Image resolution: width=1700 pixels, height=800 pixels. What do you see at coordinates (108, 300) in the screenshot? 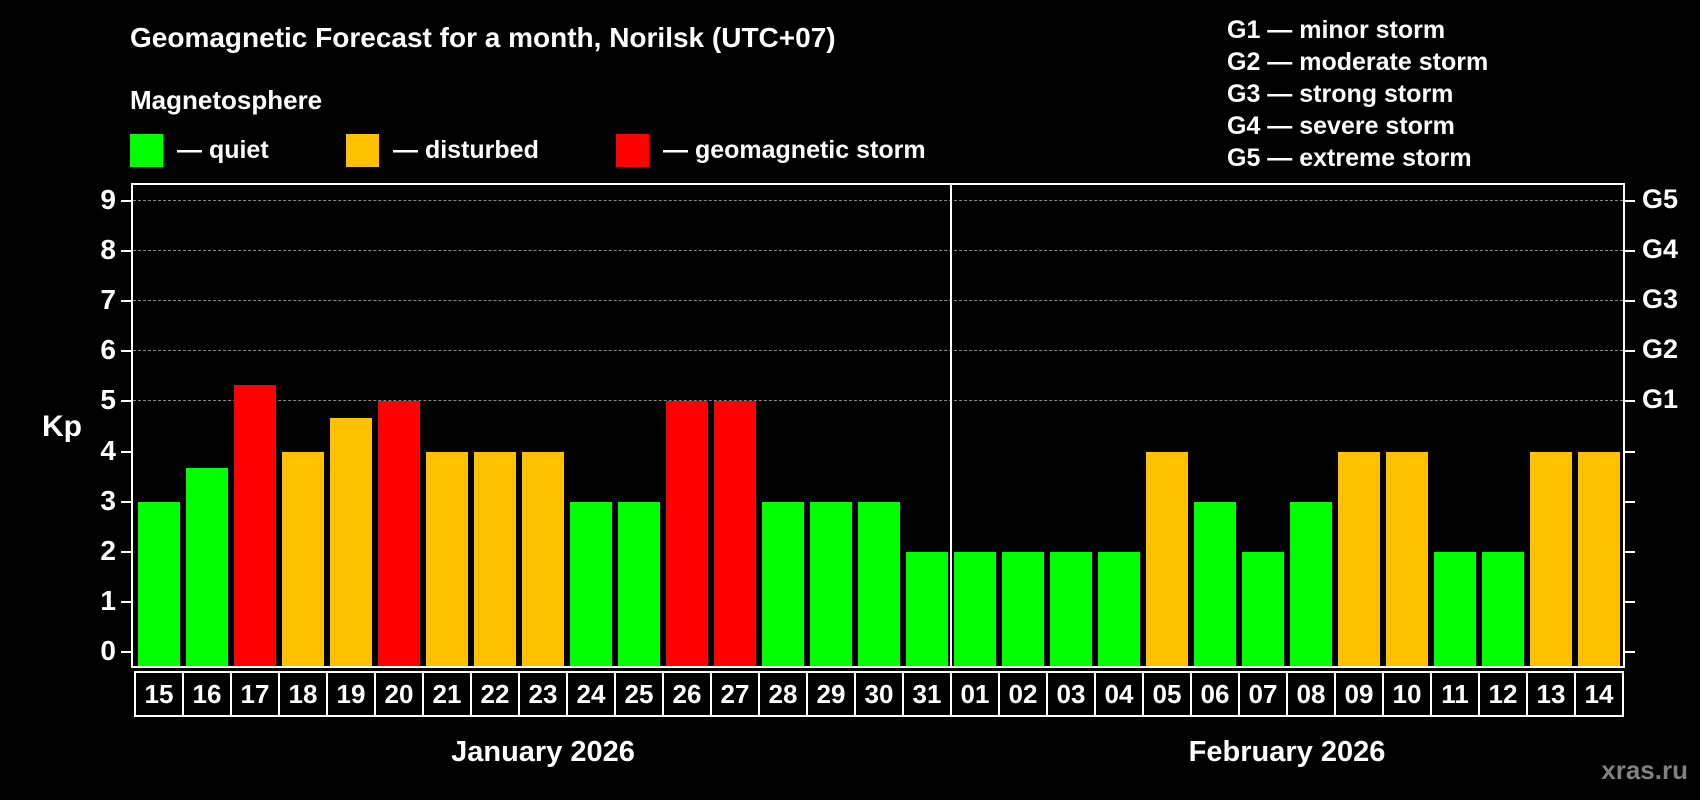
I see `y-tick-label: 7` at bounding box center [108, 300].